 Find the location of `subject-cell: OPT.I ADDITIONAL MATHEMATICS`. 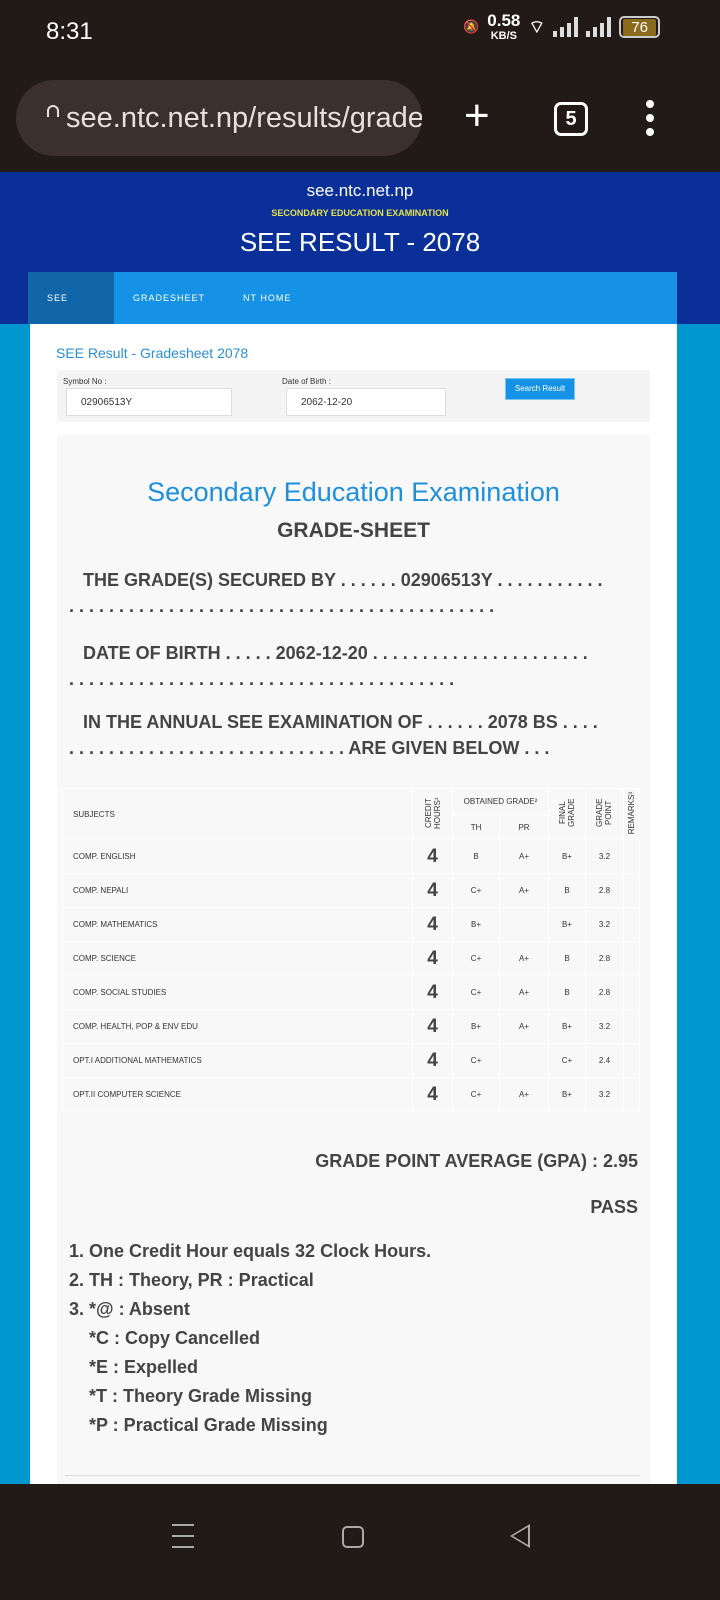

subject-cell: OPT.I ADDITIONAL MATHEMATICS is located at coordinates (237, 1060).